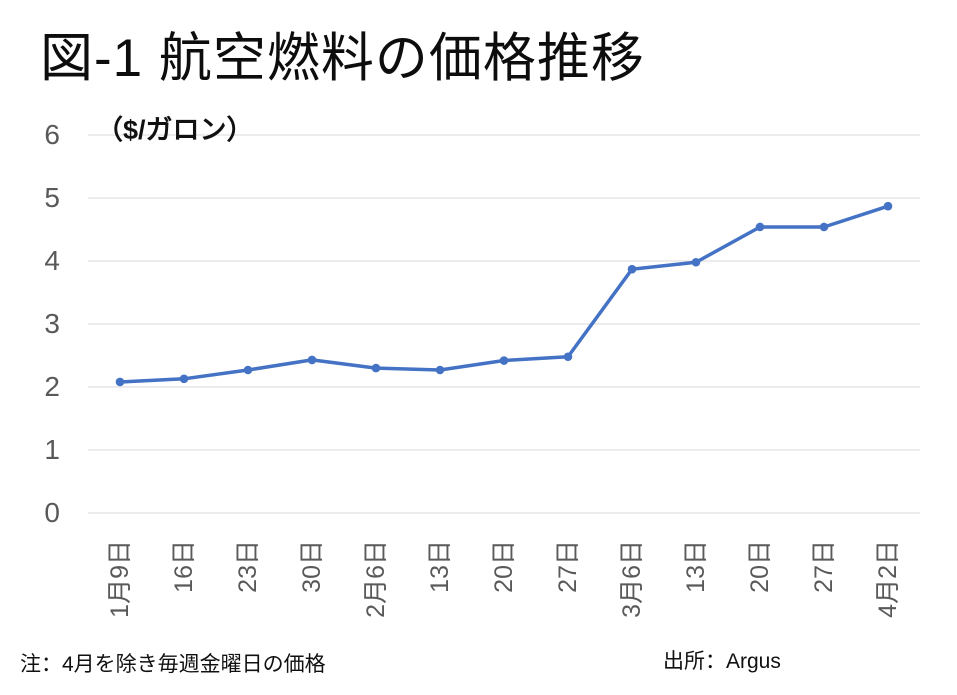  What do you see at coordinates (632, 579) in the screenshot?
I see `x-tick-label: 3月6日` at bounding box center [632, 579].